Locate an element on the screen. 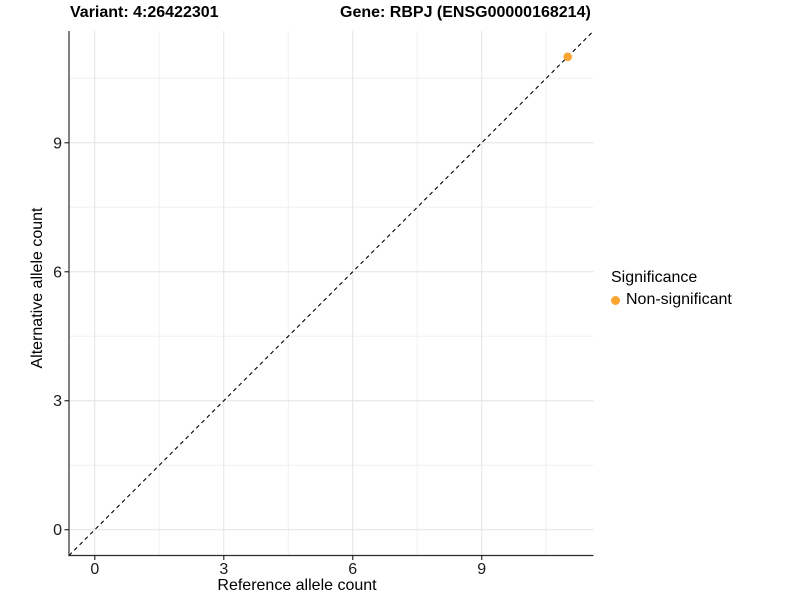 The height and width of the screenshot is (600, 800). y-tick-label: 9 is located at coordinates (57, 143).